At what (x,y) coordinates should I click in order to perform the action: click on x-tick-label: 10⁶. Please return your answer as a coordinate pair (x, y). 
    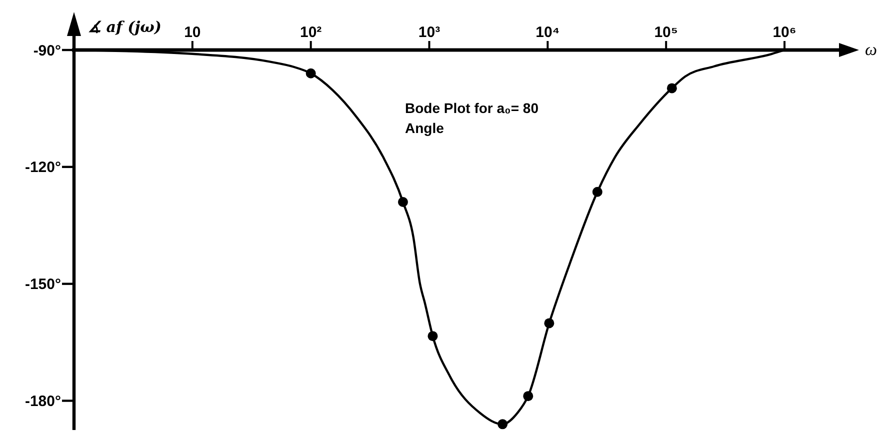
    Looking at the image, I should click on (784, 32).